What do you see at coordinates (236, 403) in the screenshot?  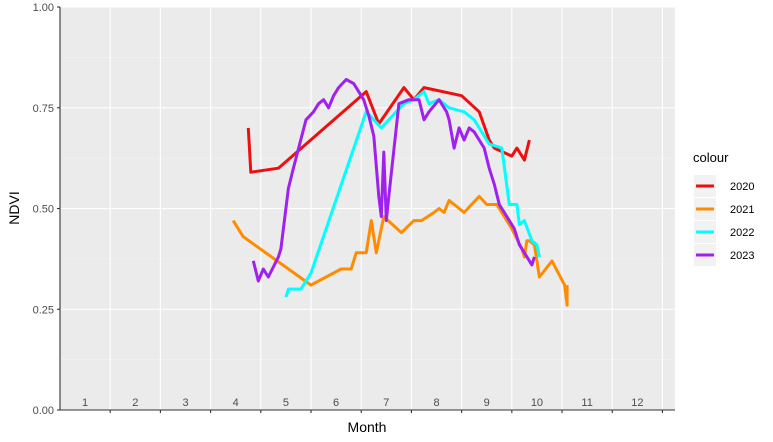 I see `month-label: 4` at bounding box center [236, 403].